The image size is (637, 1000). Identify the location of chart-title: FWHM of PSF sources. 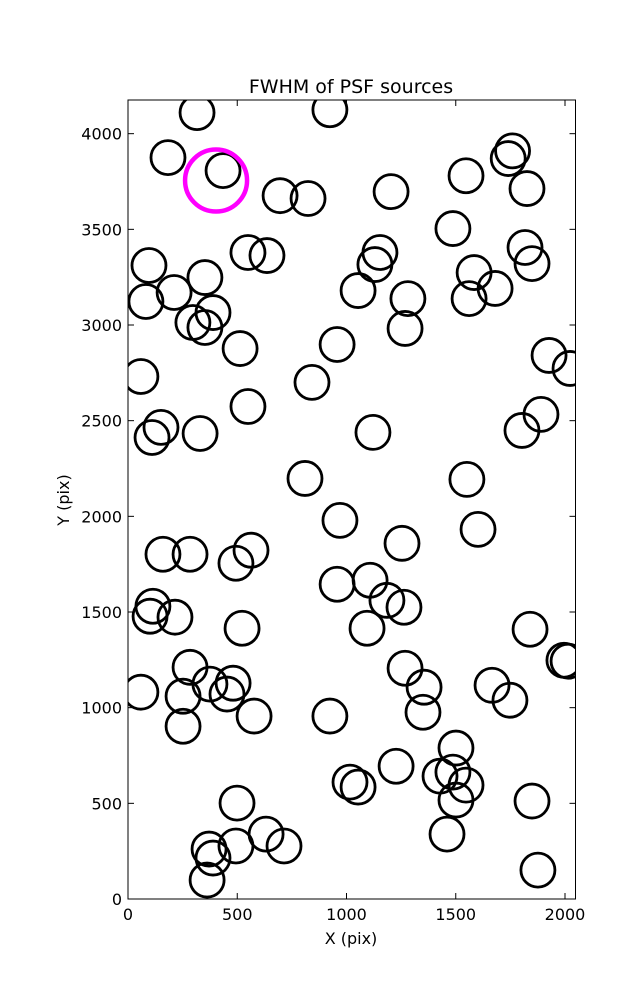
(351, 87).